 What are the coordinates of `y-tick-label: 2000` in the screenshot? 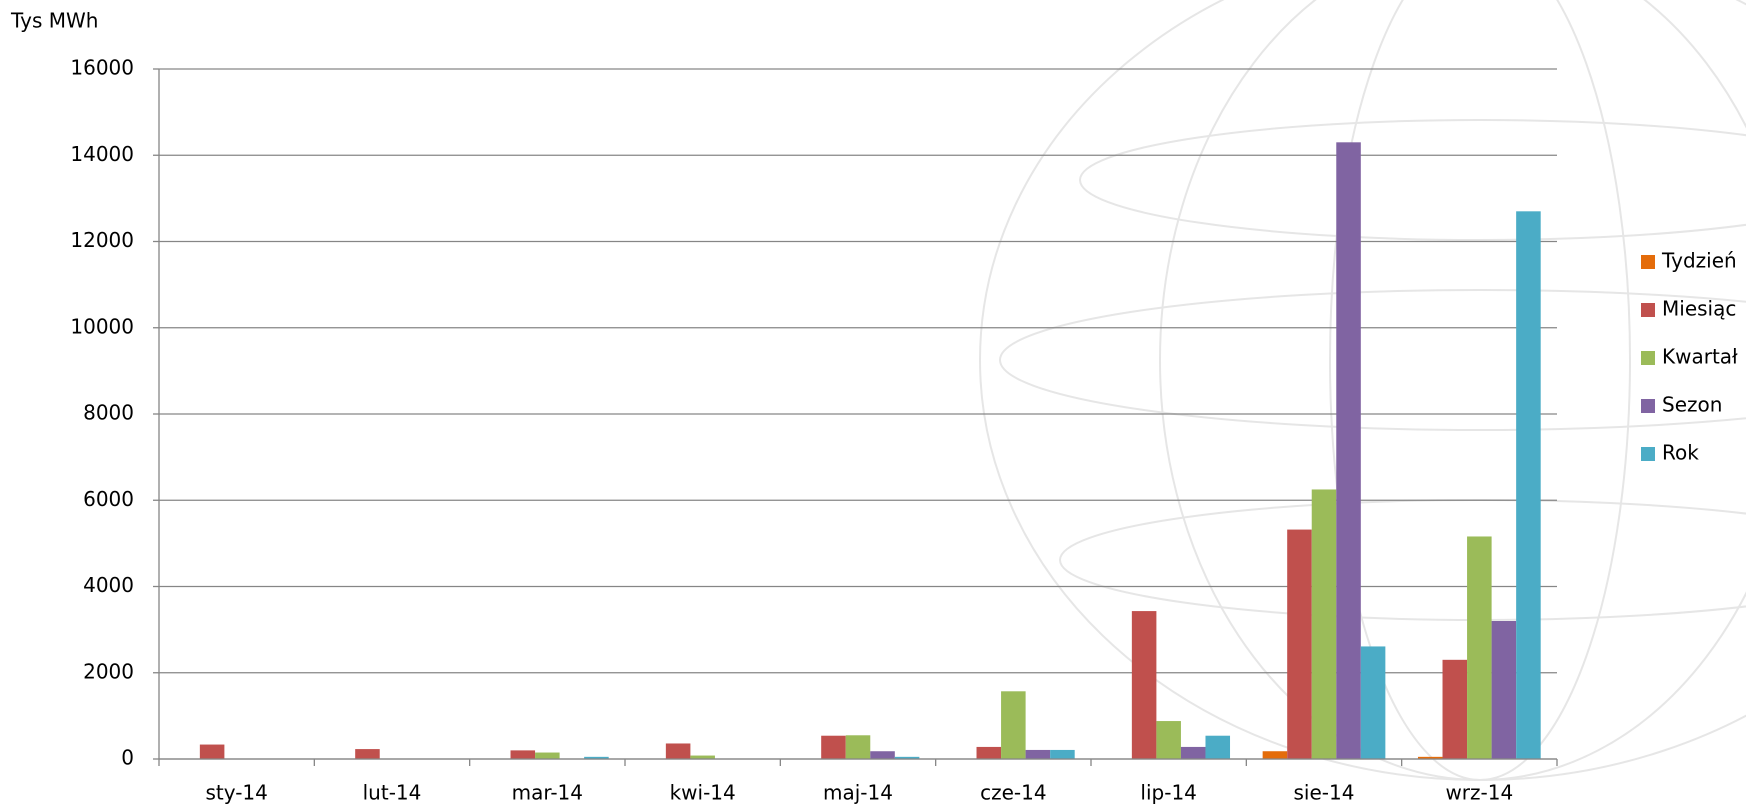 It's located at (108, 671).